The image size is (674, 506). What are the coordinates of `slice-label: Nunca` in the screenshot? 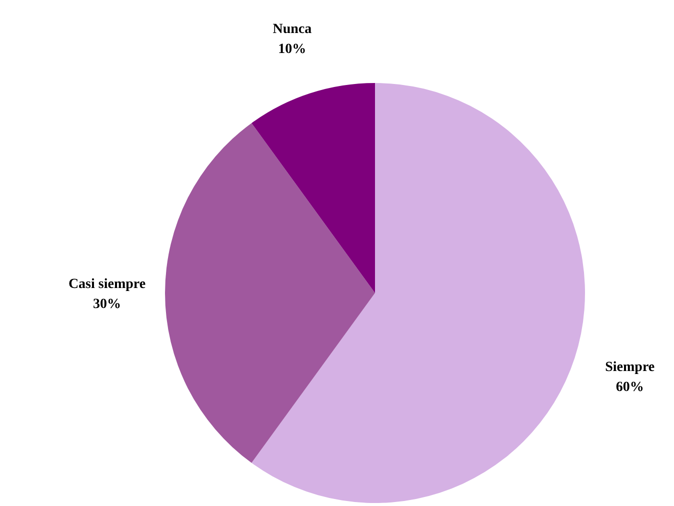 It's located at (292, 30).